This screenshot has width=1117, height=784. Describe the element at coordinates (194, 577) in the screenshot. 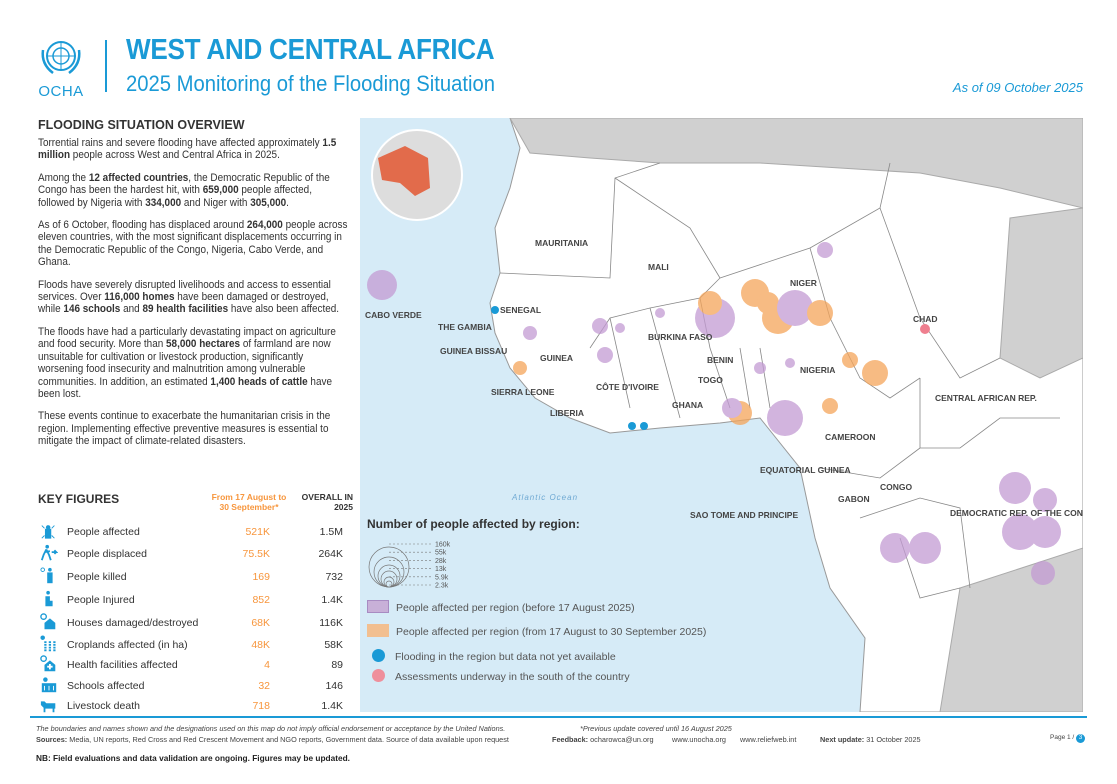

I see `key-figure-row: People killed 169 732` at that location.